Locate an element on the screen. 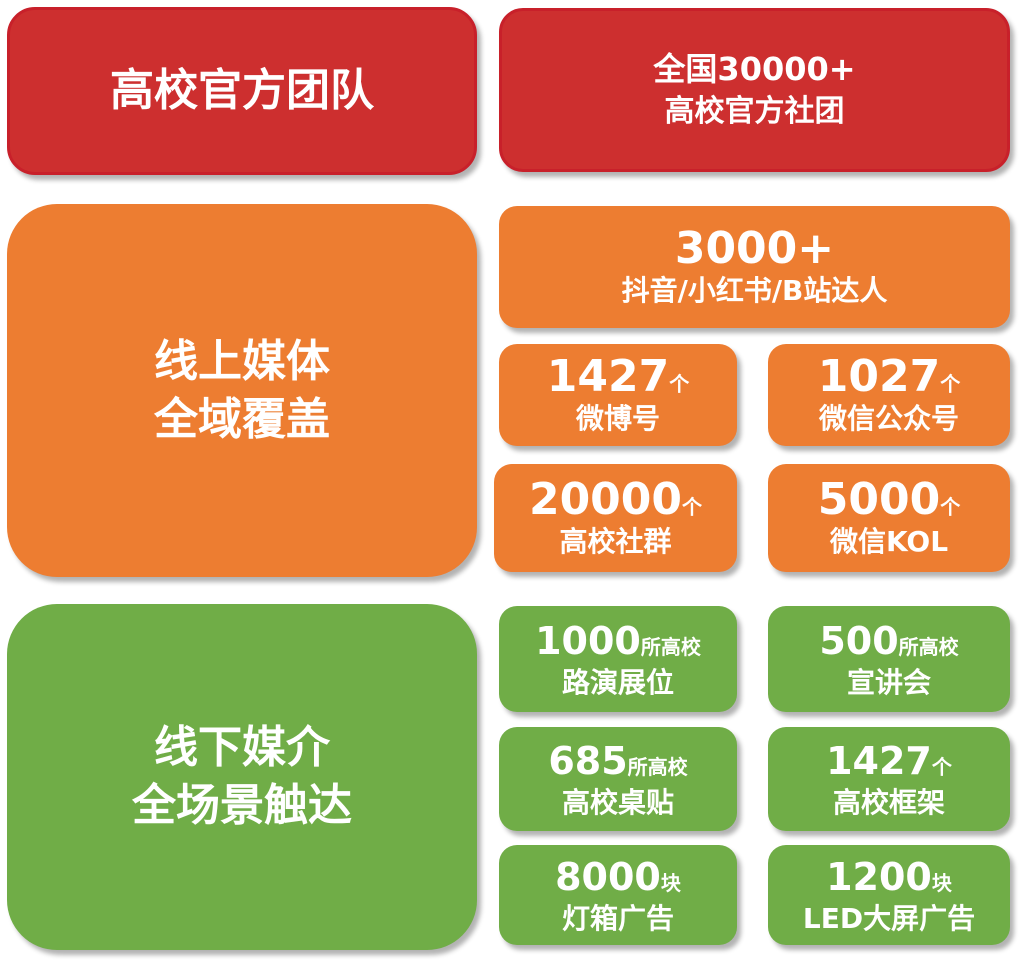 This screenshot has width=1025, height=970. item-label: 微博号 is located at coordinates (617, 418).